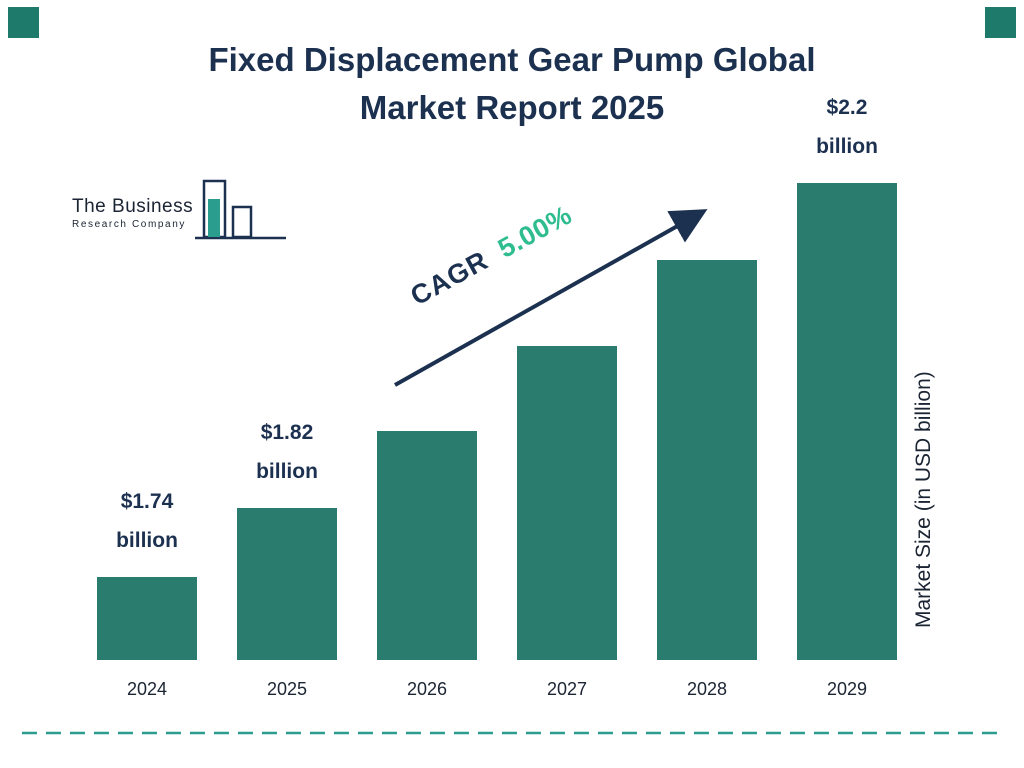  Describe the element at coordinates (512, 107) in the screenshot. I see `title-line2: Market Report 2025` at that location.